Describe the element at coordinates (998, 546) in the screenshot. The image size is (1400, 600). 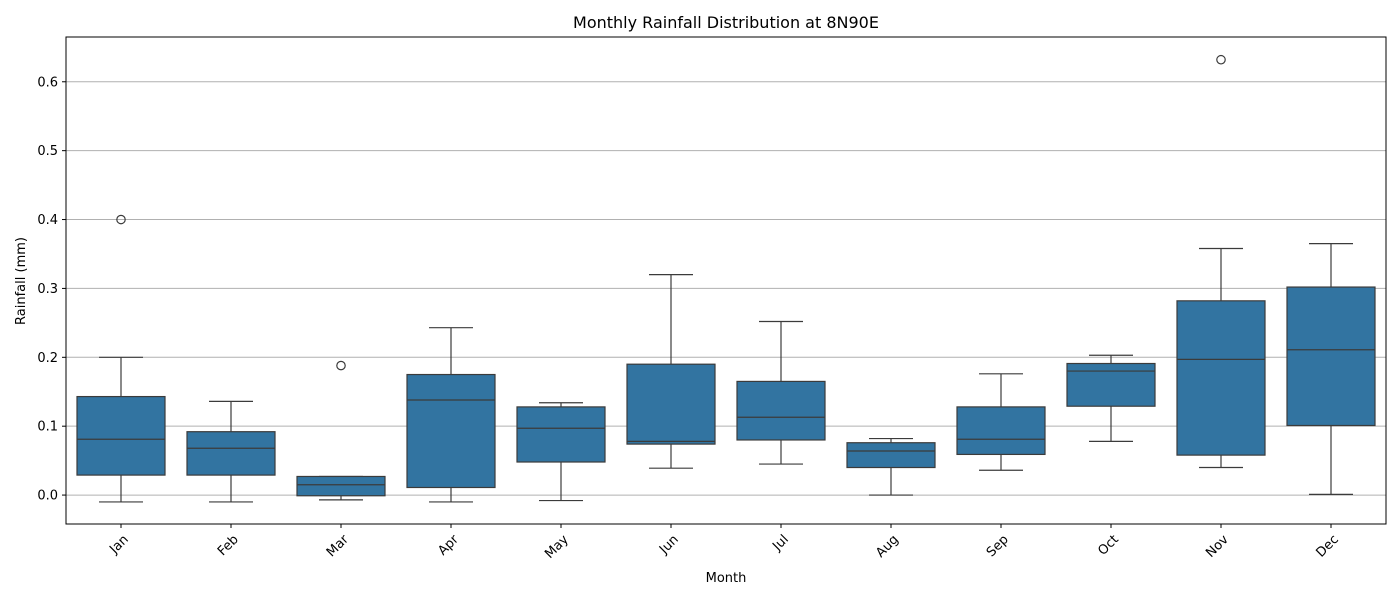
I see `x-tick-label: Sep` at that location.